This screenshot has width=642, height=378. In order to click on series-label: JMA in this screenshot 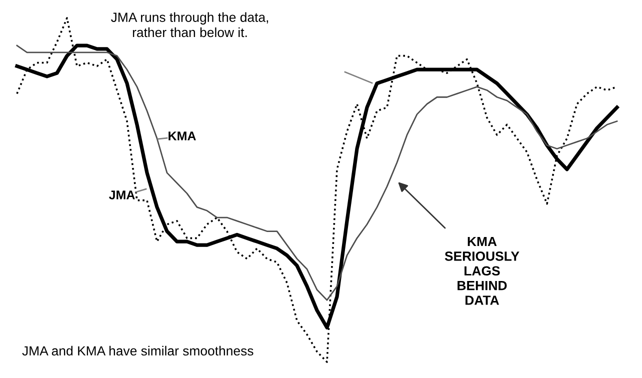, I will do `click(121, 195)`.